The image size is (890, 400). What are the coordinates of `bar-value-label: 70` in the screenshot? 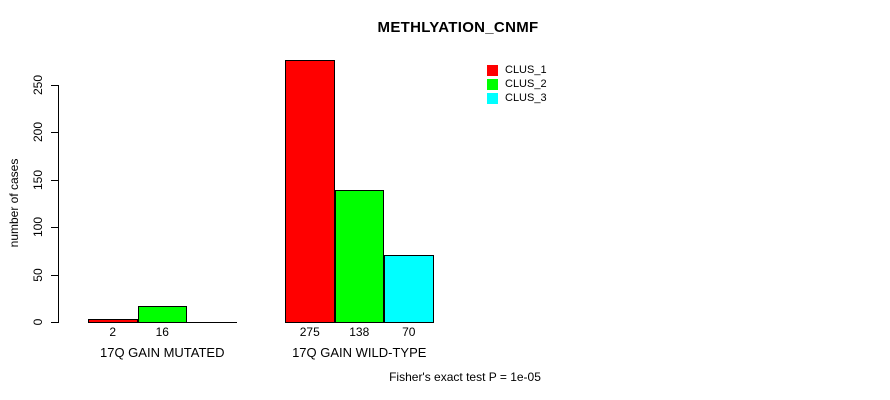 It's located at (409, 332).